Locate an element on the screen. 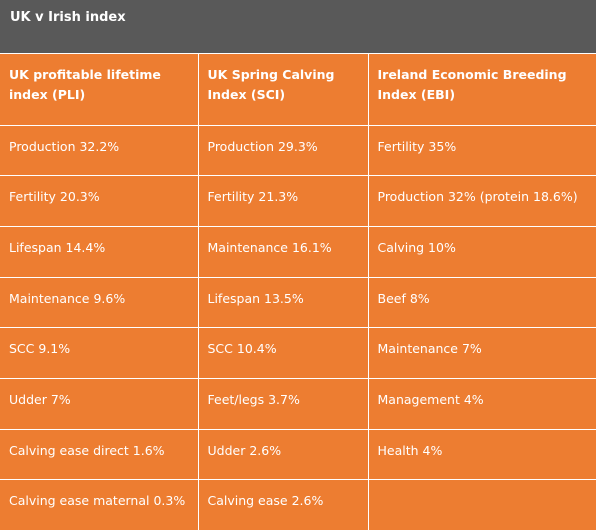  table-row: Udder 7% Feet/legs 3.7% Management 4% is located at coordinates (298, 403).